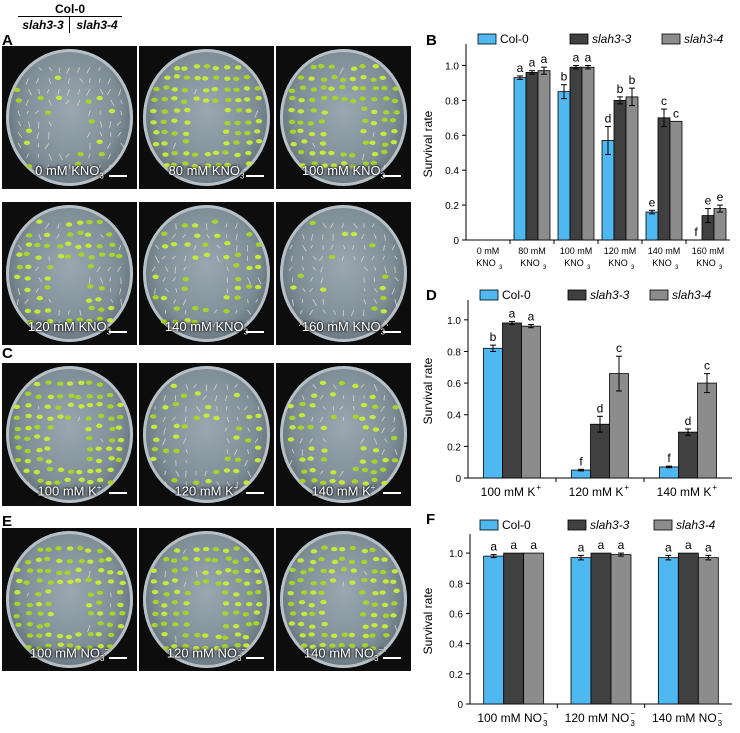  Describe the element at coordinates (431, 40) in the screenshot. I see `panel-letter-b: B` at that location.